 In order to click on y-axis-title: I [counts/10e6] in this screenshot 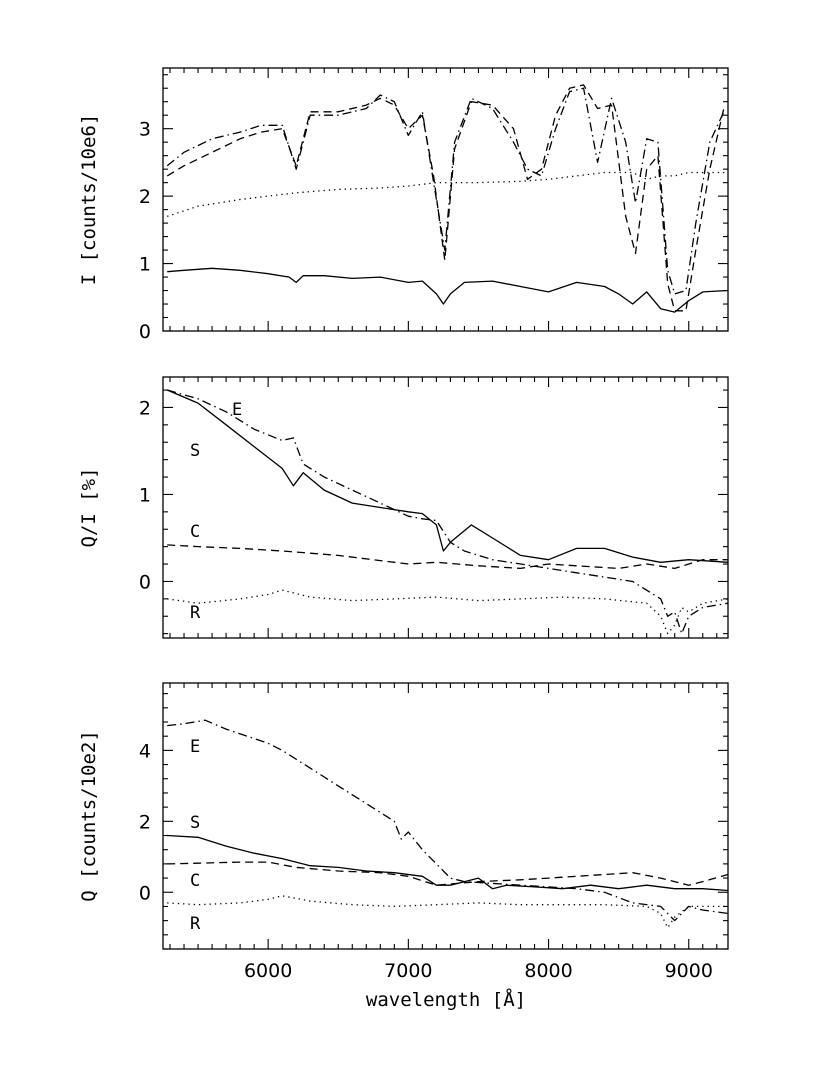, I will do `click(89, 200)`.